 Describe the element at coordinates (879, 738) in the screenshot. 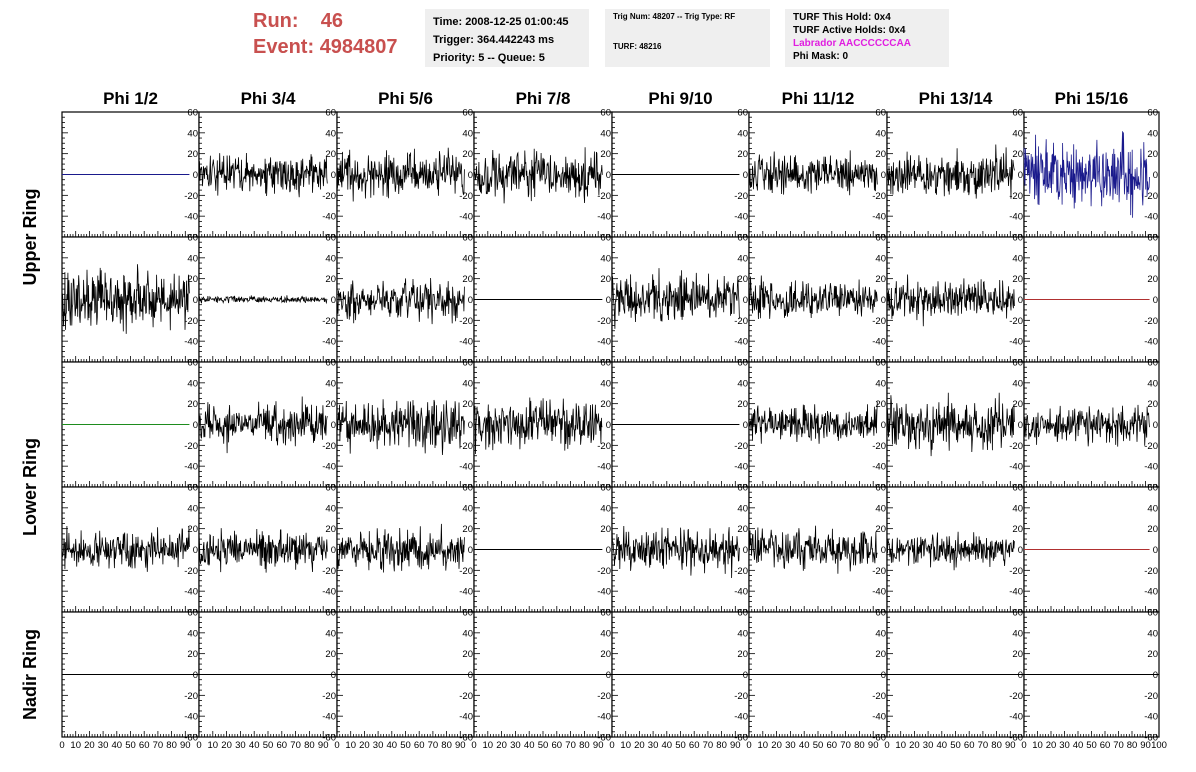

I see `y-tick-label: -60` at that location.